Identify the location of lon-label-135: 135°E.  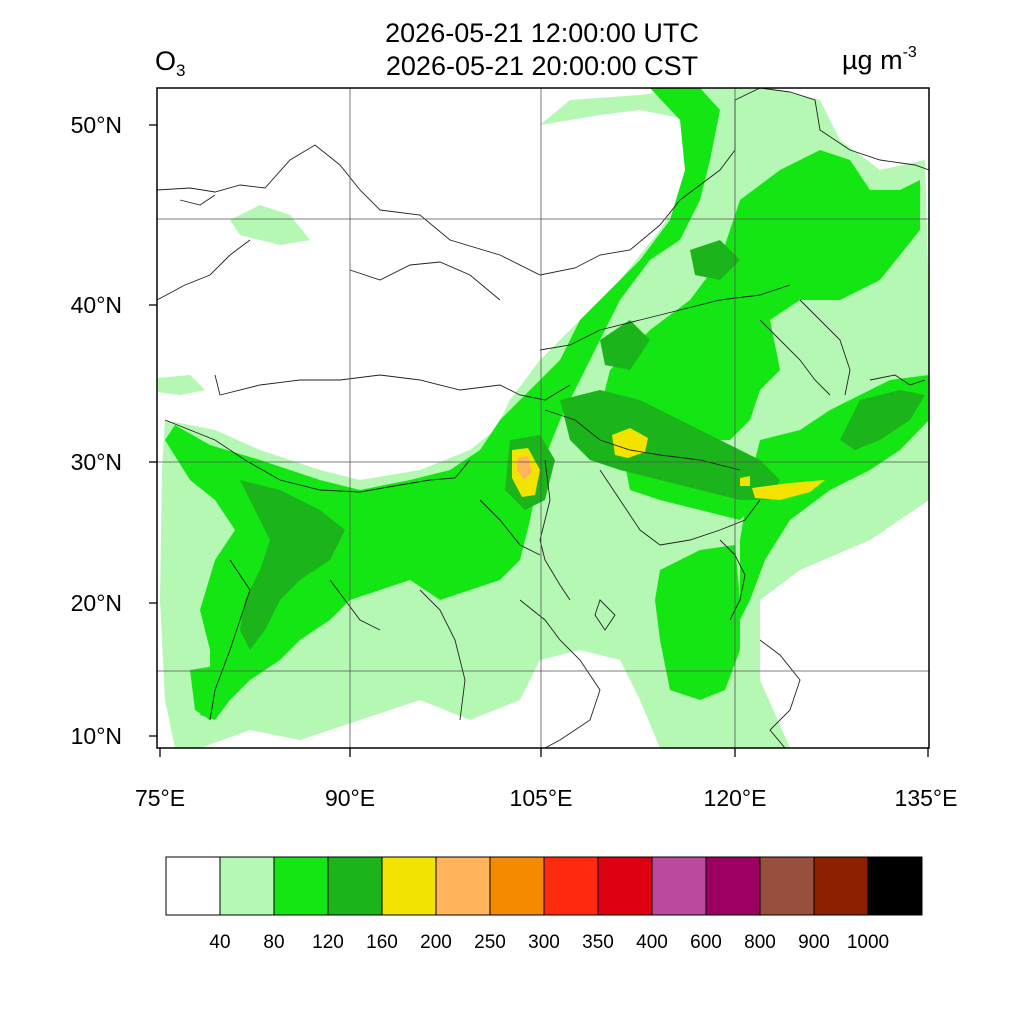
(926, 798).